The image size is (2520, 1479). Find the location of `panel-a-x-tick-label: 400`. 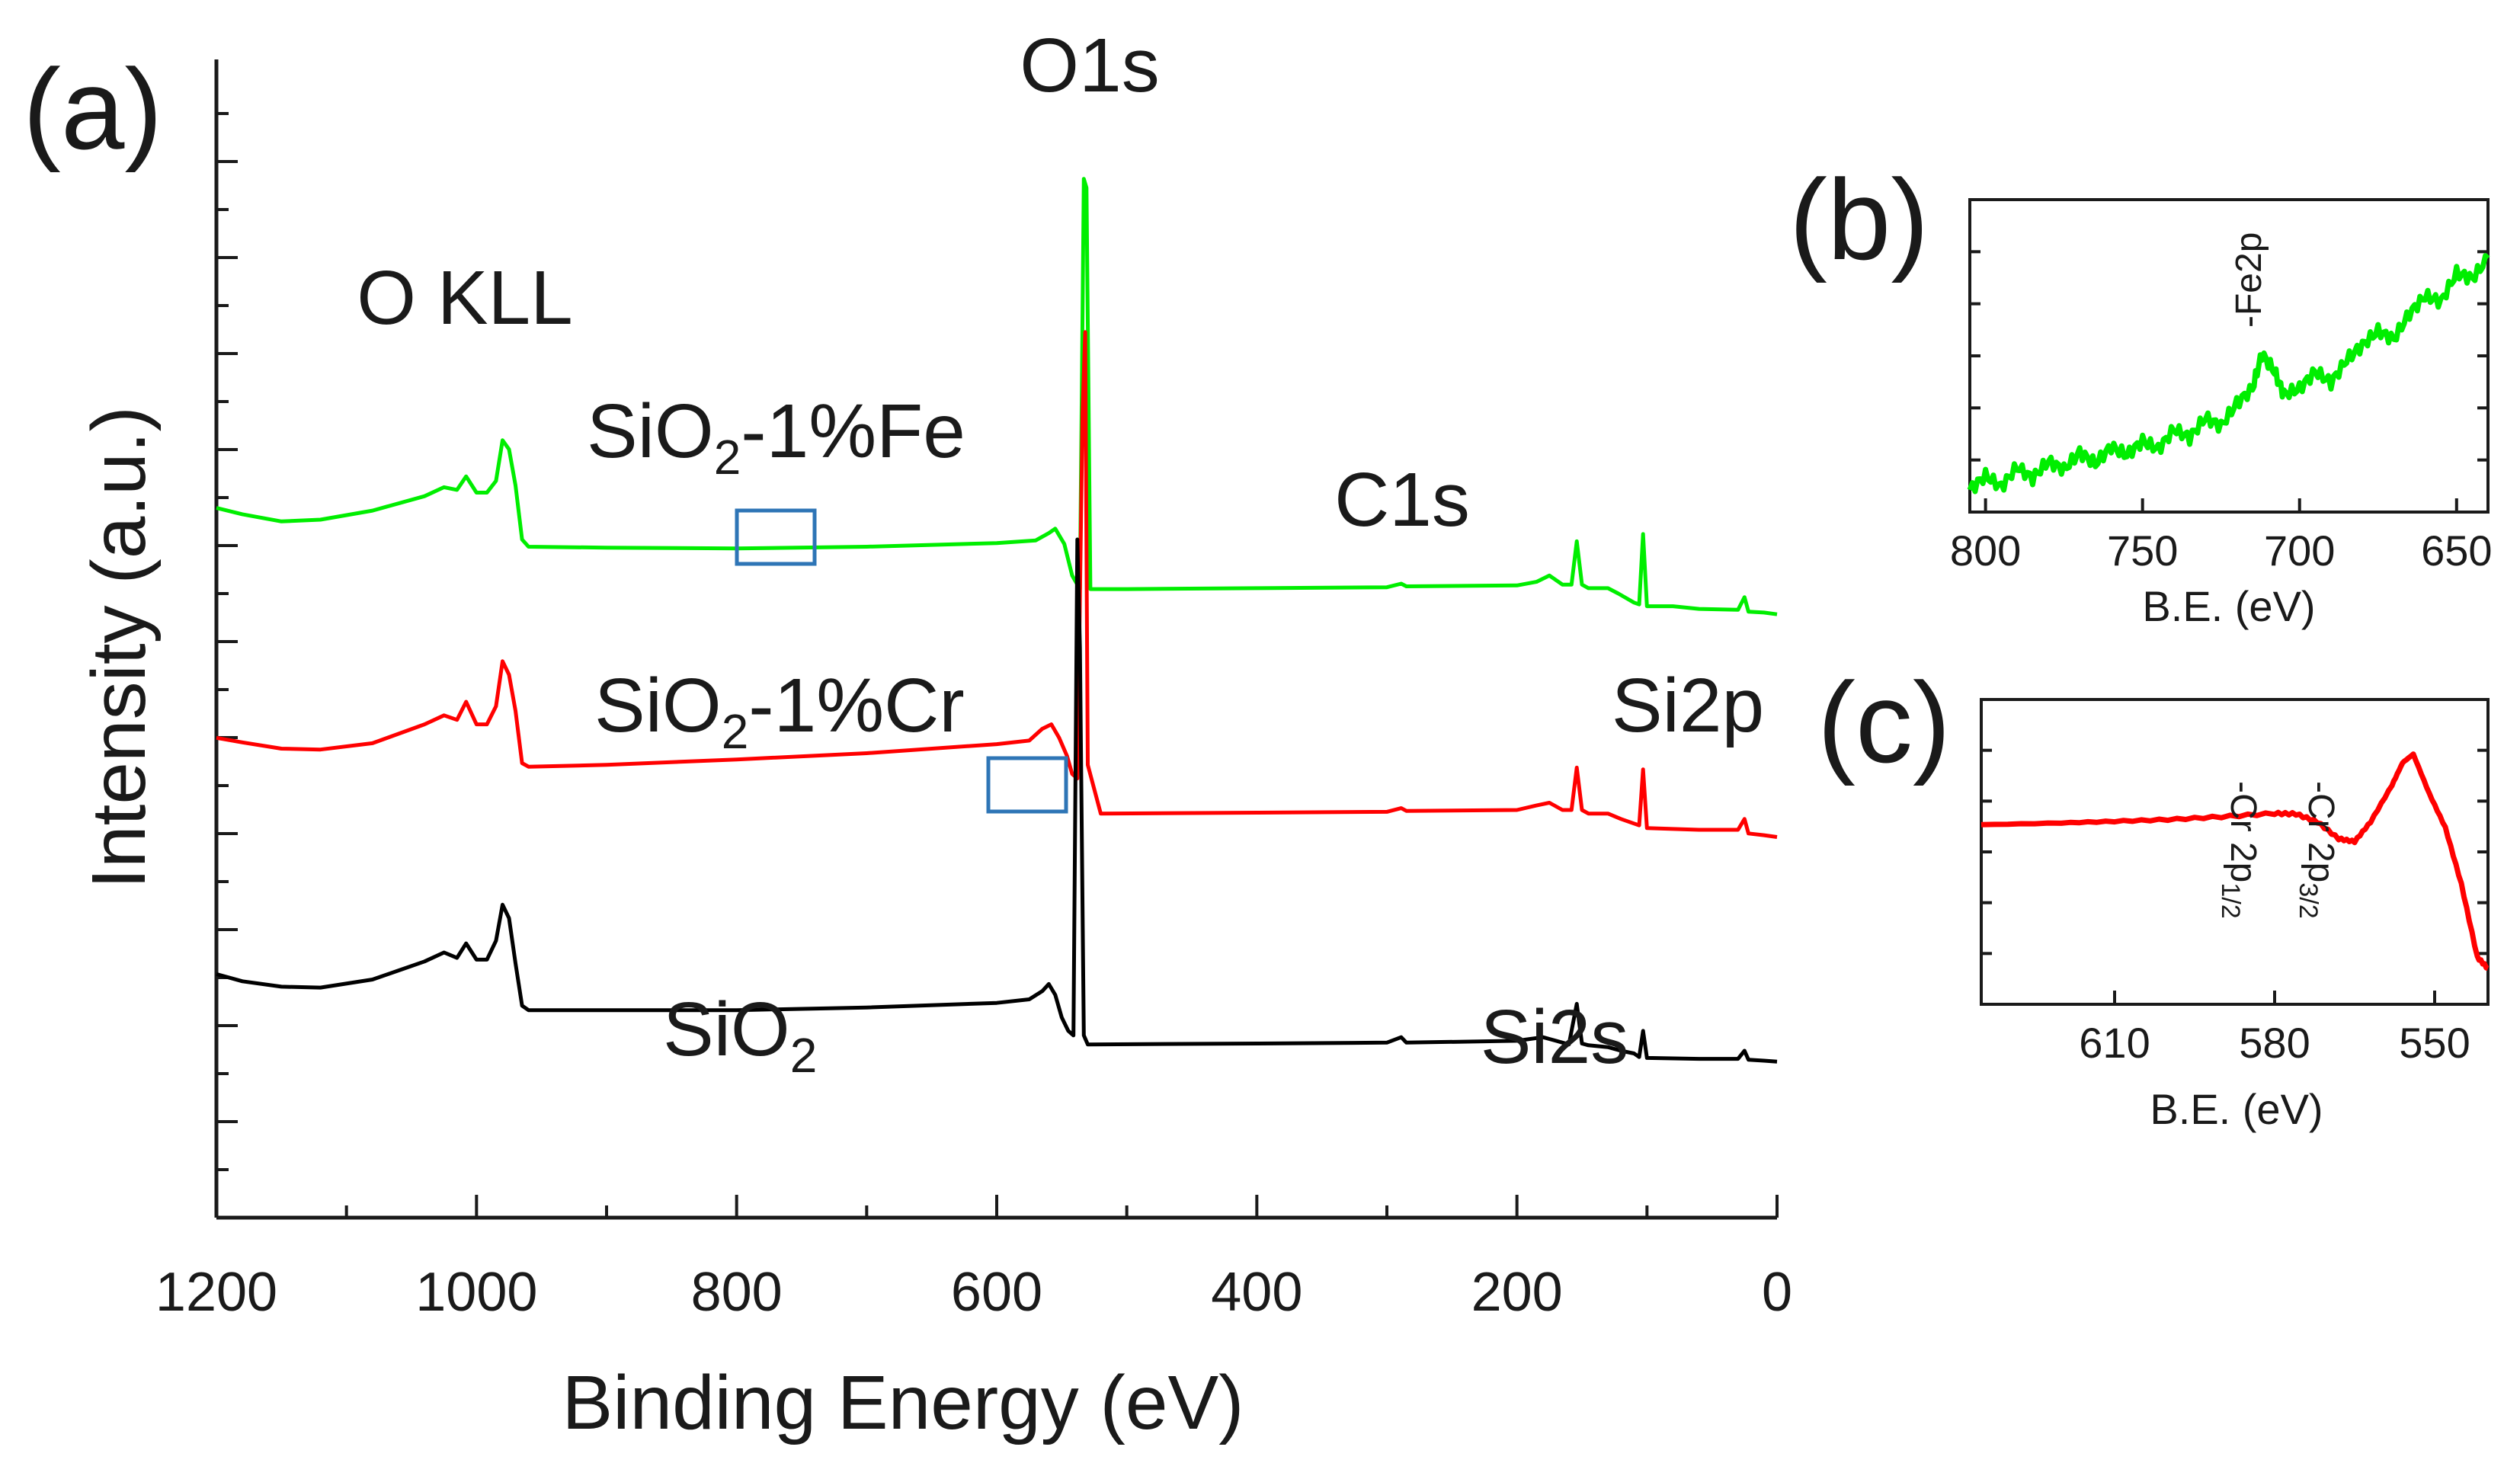

panel-a-x-tick-label: 400 is located at coordinates (1256, 1293).